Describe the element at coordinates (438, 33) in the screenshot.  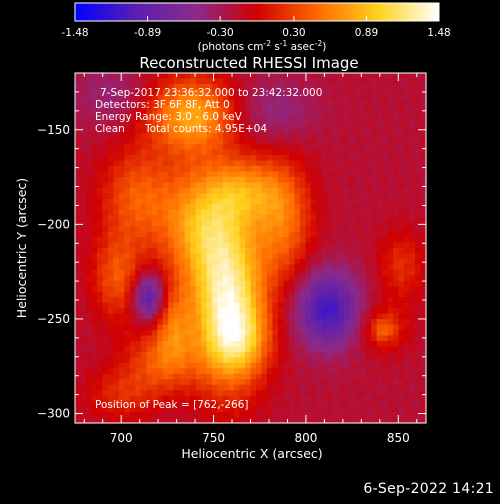
I see `colorbar-tick-label: 1.48` at that location.